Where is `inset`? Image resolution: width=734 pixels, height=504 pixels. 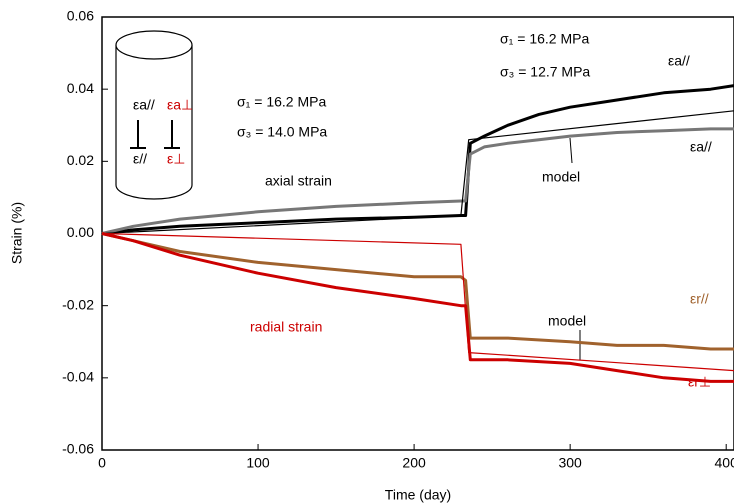 inset is located at coordinates (154, 115).